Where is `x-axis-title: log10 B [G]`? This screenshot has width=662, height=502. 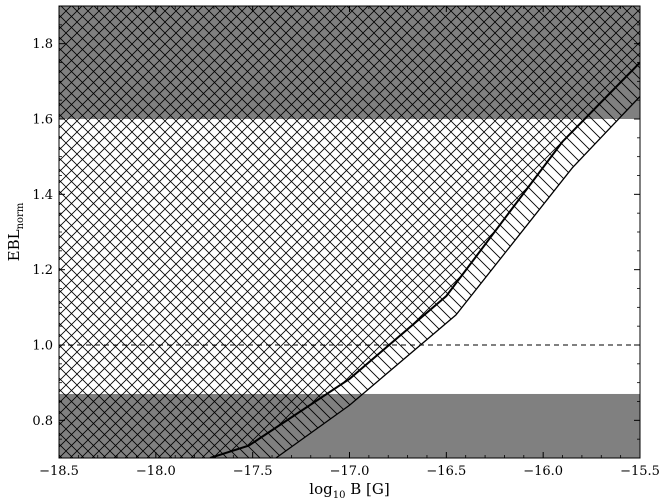 x-axis-title: log10 B [G] is located at coordinates (349, 490).